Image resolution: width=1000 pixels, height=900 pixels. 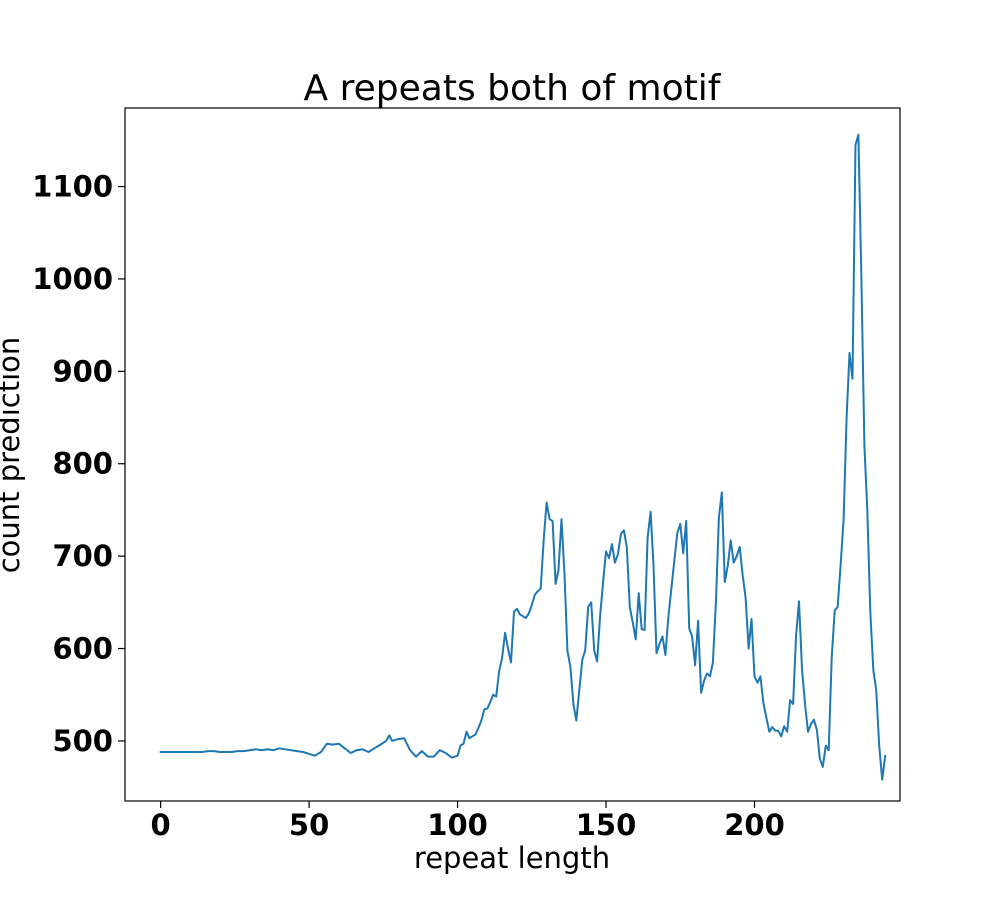 I want to click on x-axis: 0 50 100 150 200, so click(x=468, y=821).